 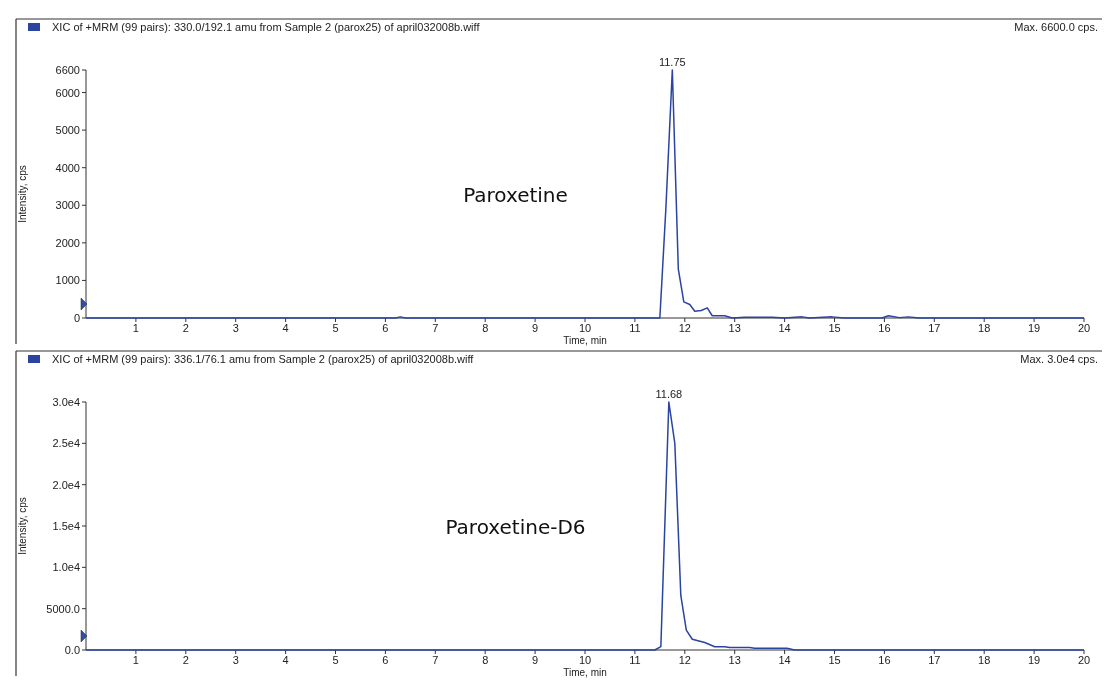 I want to click on y-tick-label: 2.5e4, so click(x=66, y=443).